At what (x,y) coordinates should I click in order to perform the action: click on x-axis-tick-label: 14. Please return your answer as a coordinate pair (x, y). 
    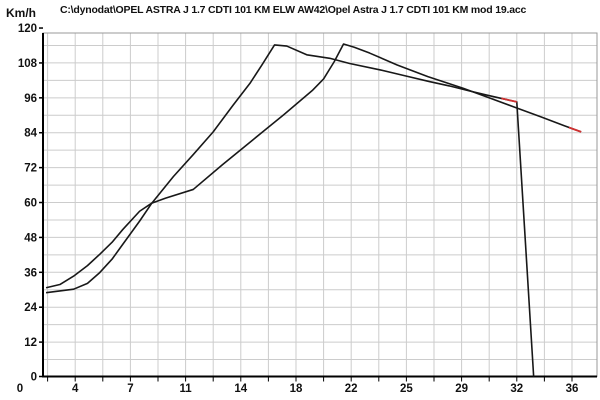
    Looking at the image, I should click on (240, 389).